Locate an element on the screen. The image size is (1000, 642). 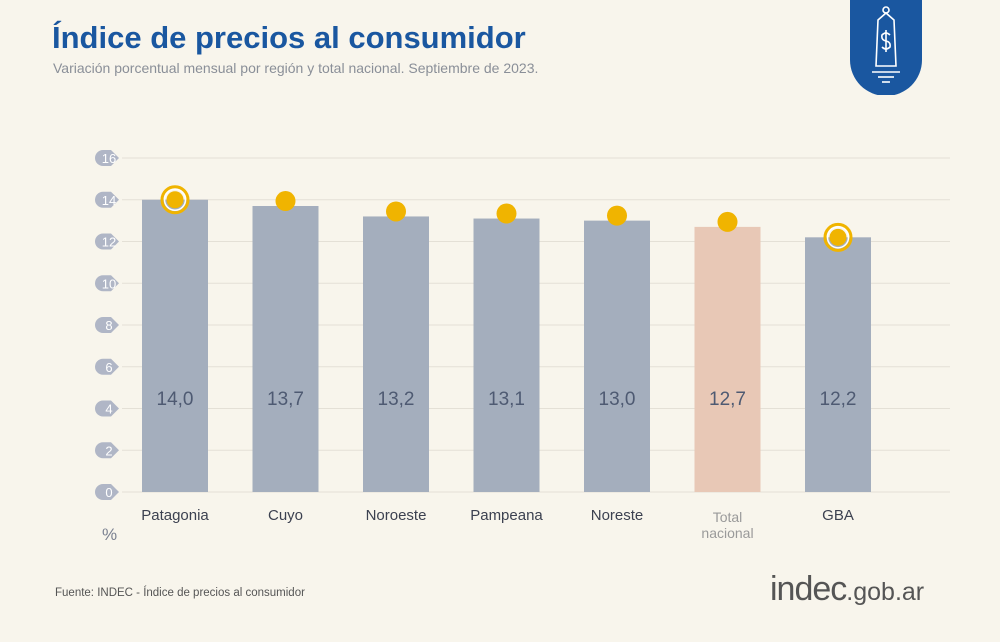
logo-domain: .gob.ar is located at coordinates (885, 592).